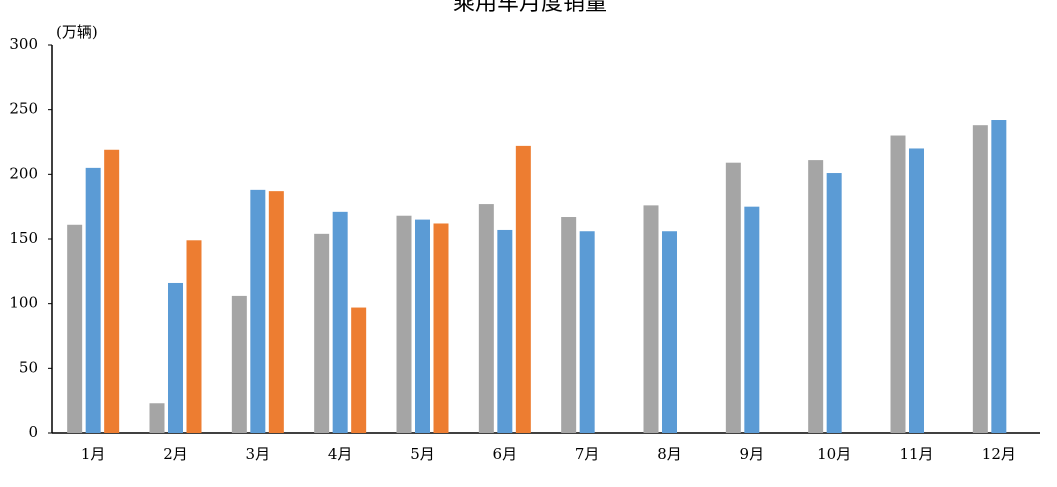 The width and height of the screenshot is (1057, 487). I want to click on x-tick-label: 8月, so click(669, 454).